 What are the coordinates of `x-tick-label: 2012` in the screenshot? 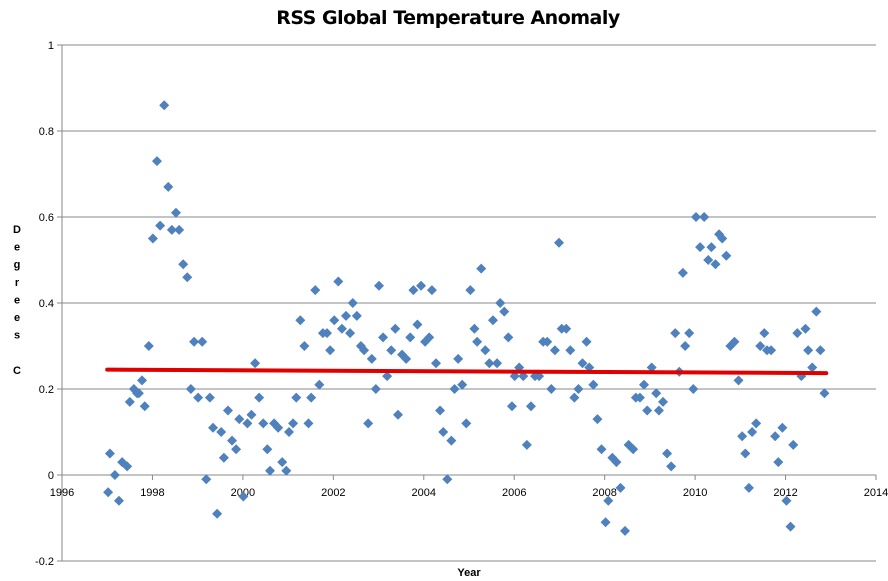 It's located at (785, 493).